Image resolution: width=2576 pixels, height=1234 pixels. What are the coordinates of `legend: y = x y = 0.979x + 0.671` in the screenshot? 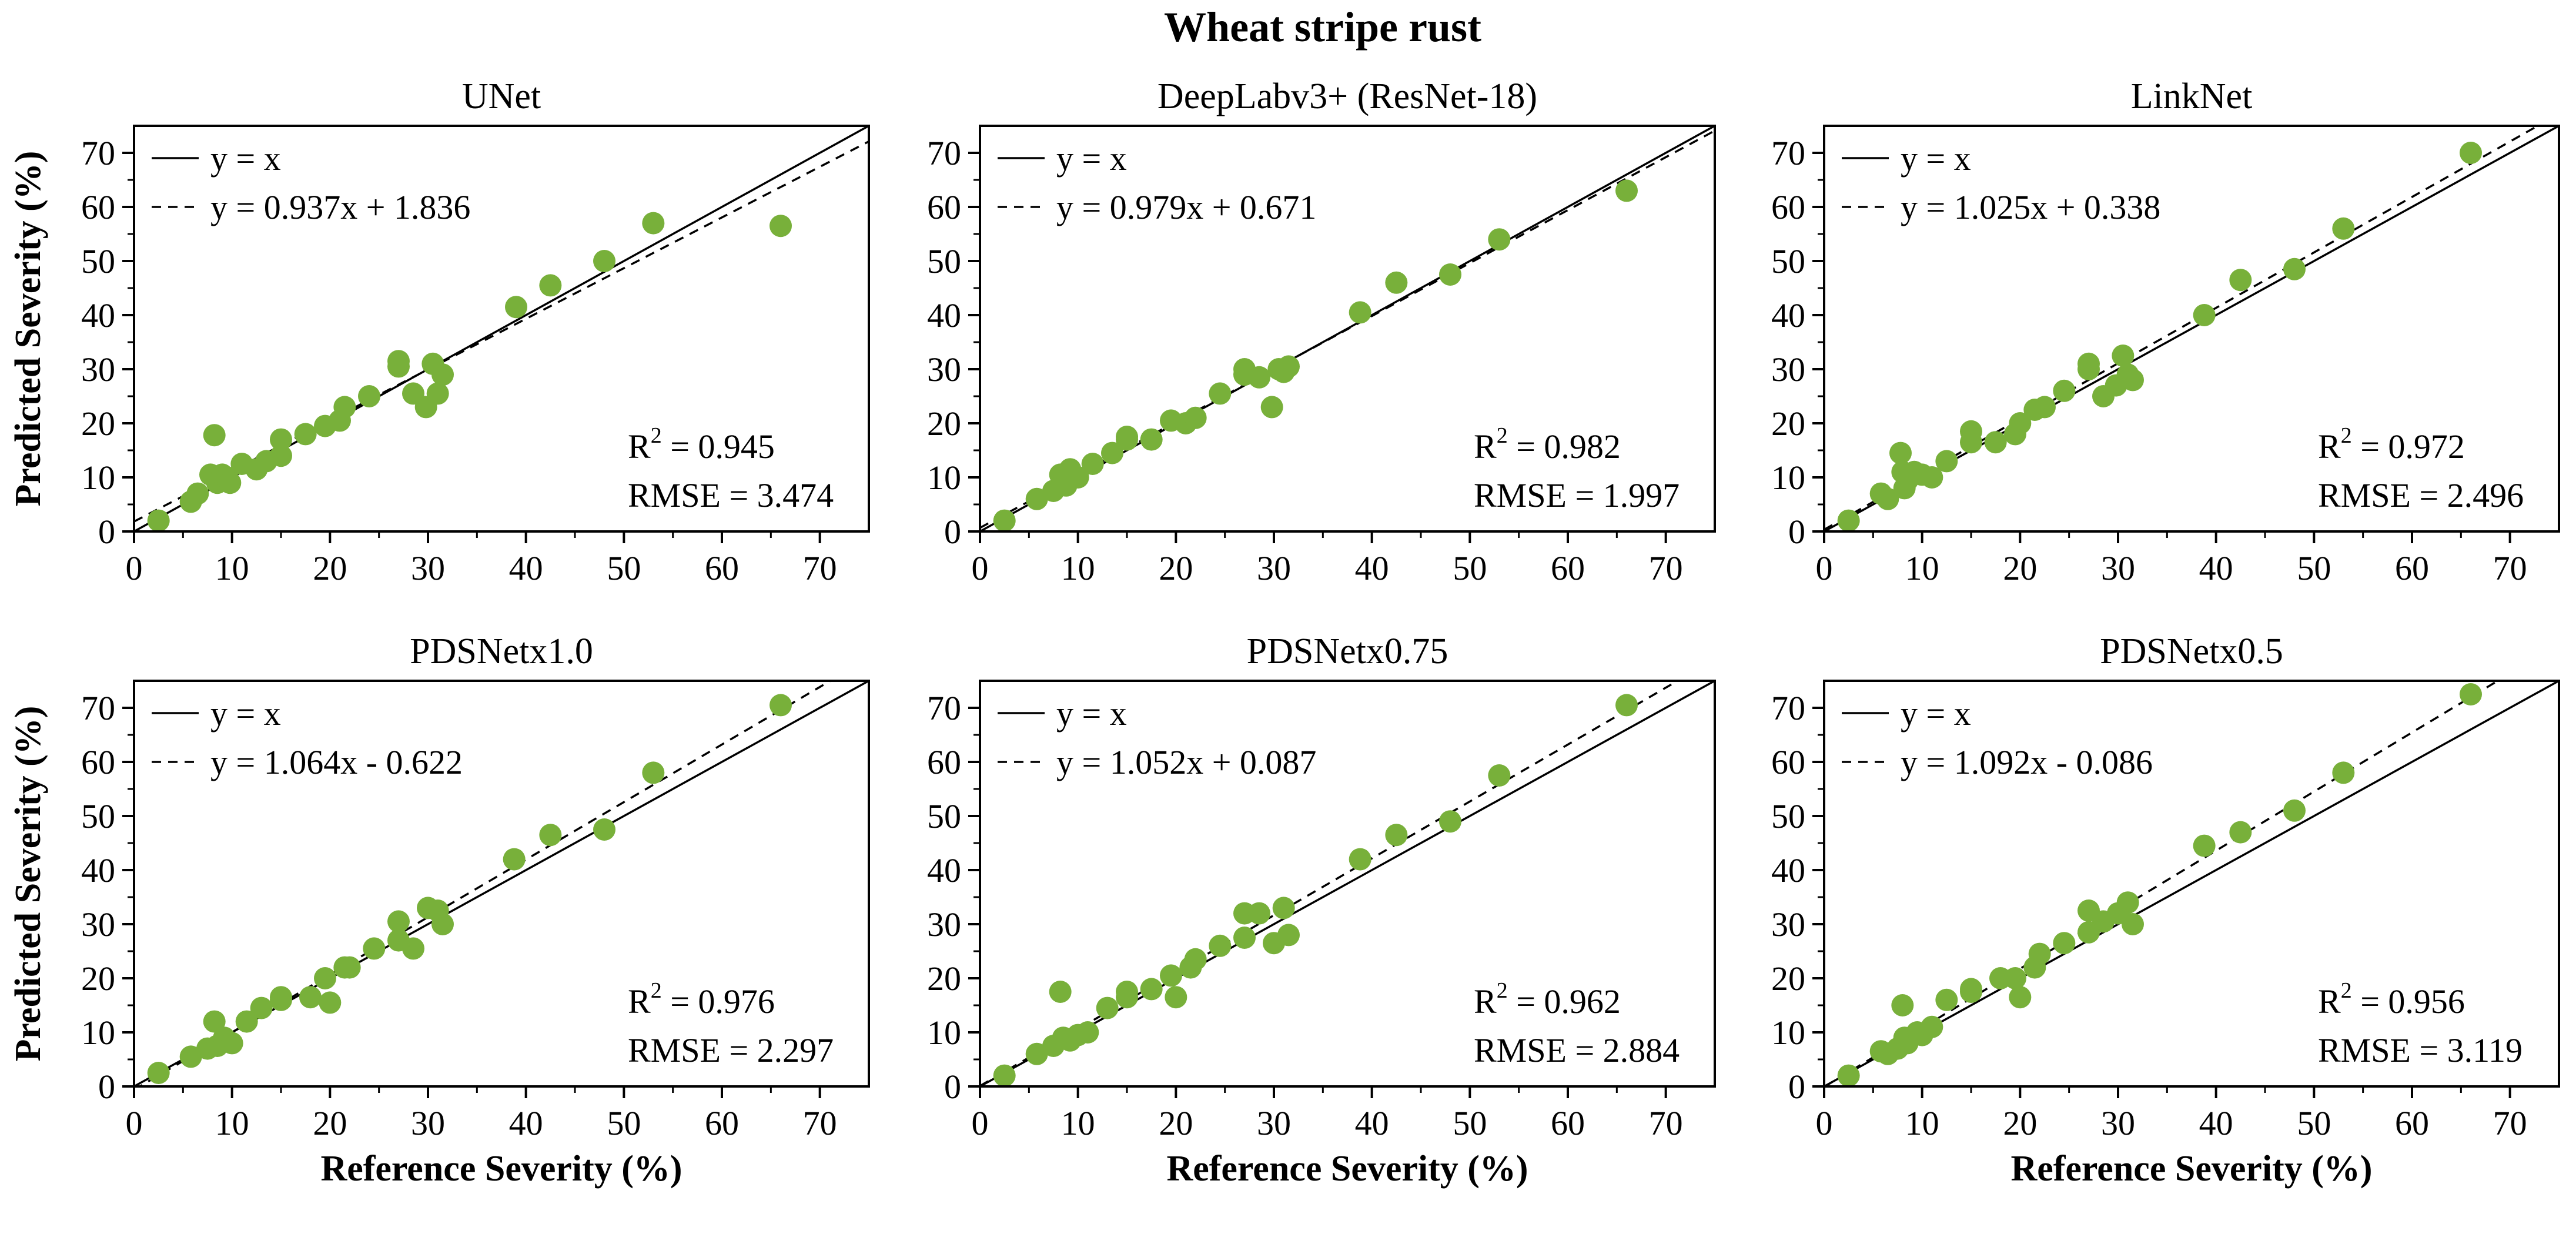 It's located at (1157, 182).